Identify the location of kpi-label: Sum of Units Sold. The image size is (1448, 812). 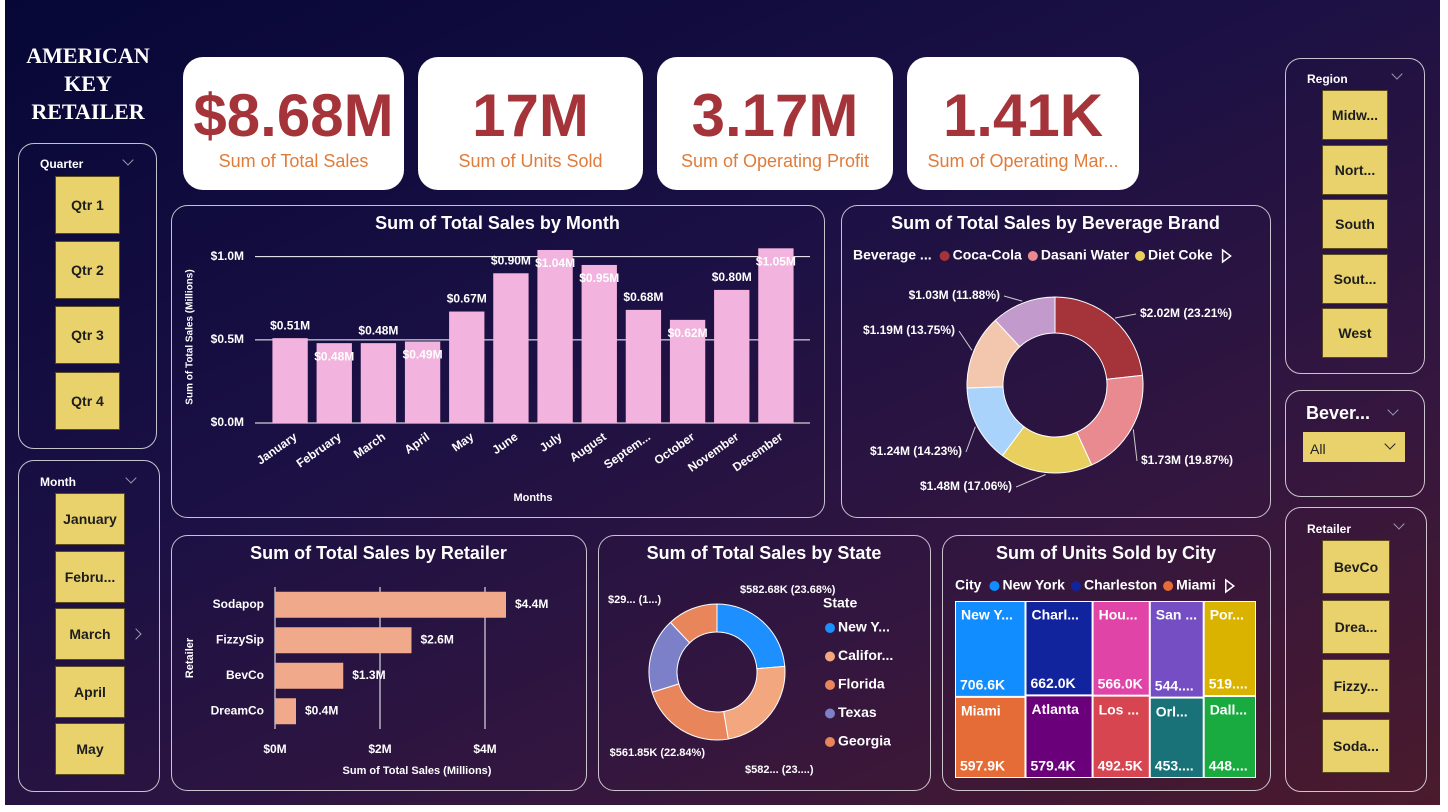
(530, 161).